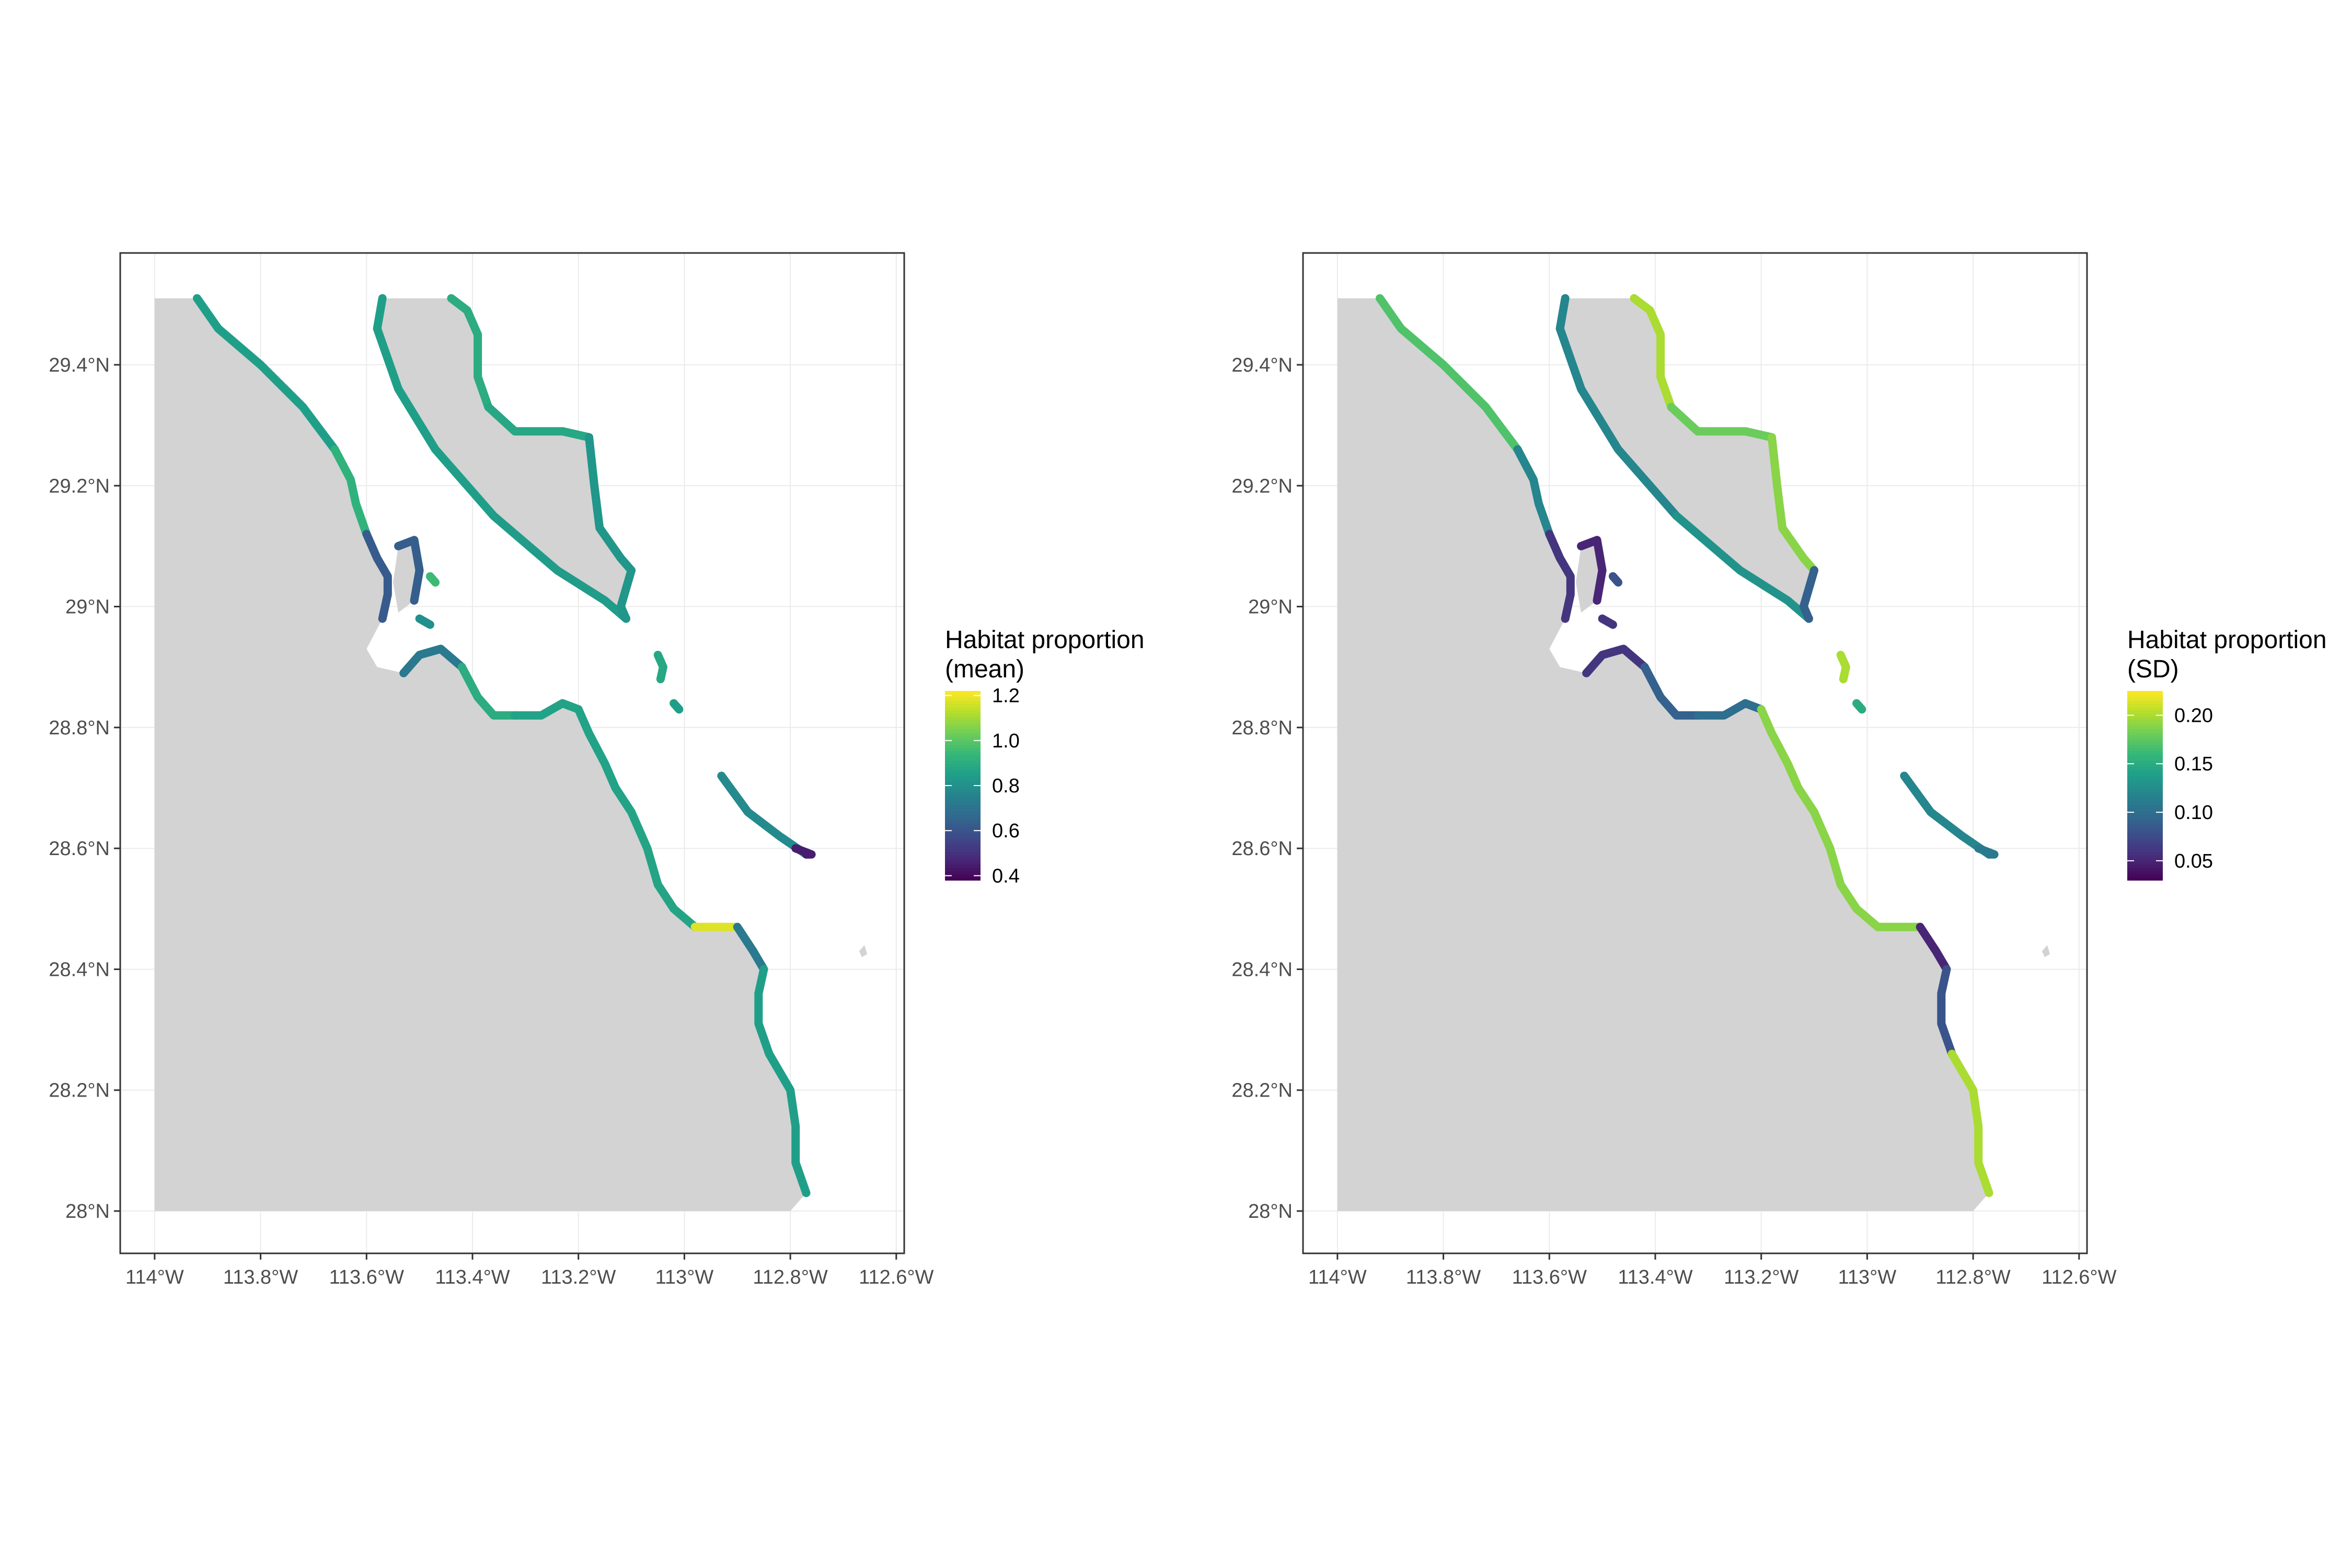  Describe the element at coordinates (2170, 788) in the screenshot. I see `legend-ticks: 0.05 0.10 0.15 0.20` at that location.